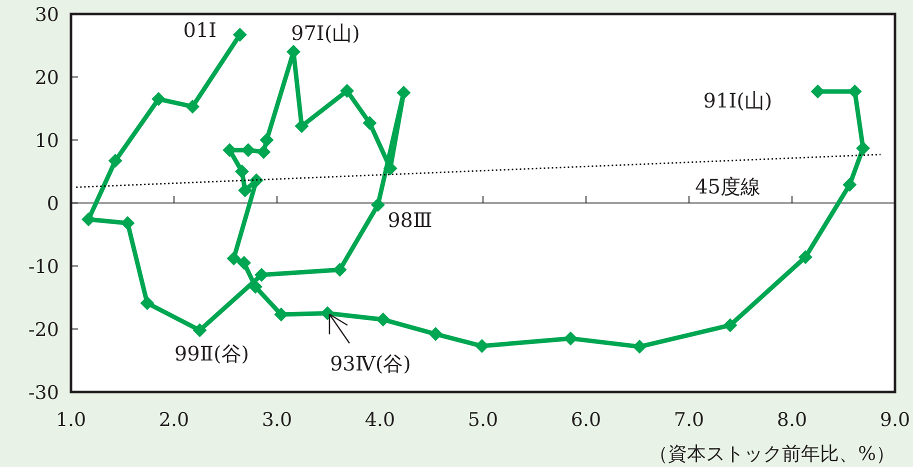 The width and height of the screenshot is (913, 467). I want to click on x-tick-label: 1.0, so click(71, 420).